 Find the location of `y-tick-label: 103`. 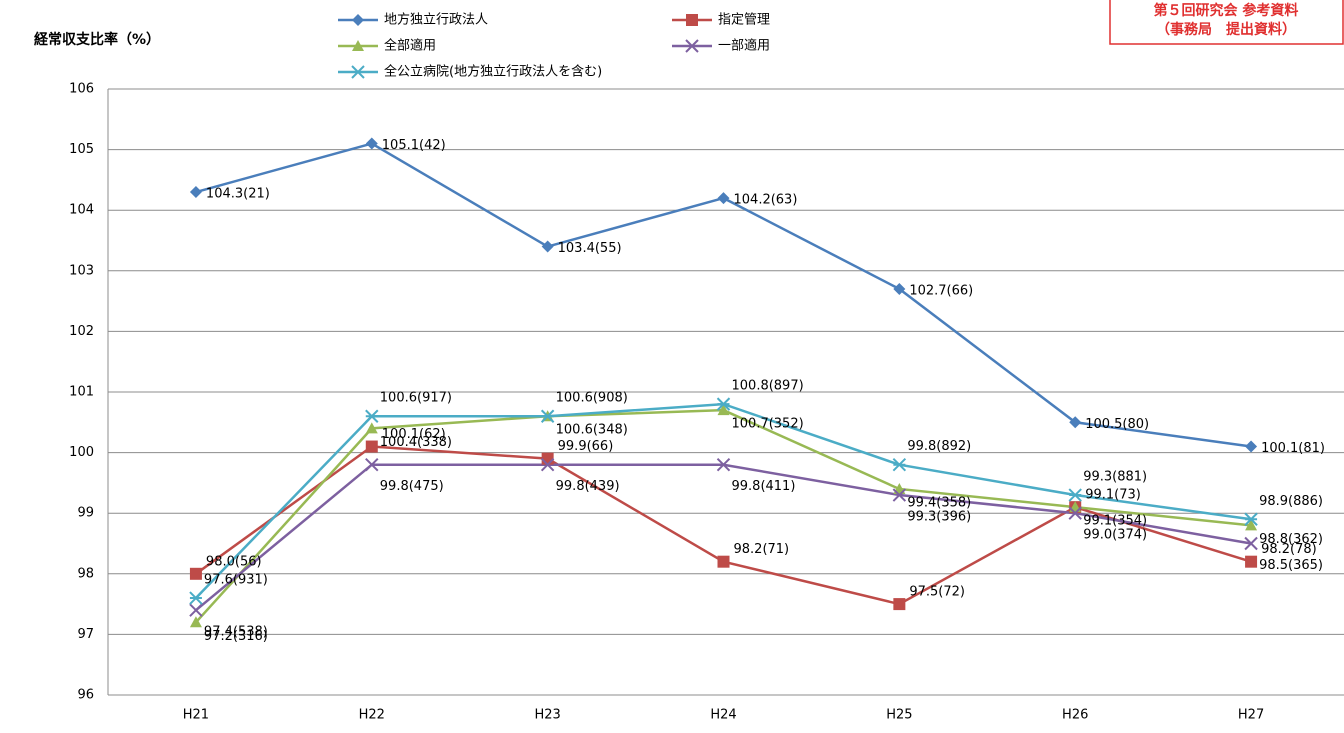

y-tick-label: 103 is located at coordinates (81, 270).